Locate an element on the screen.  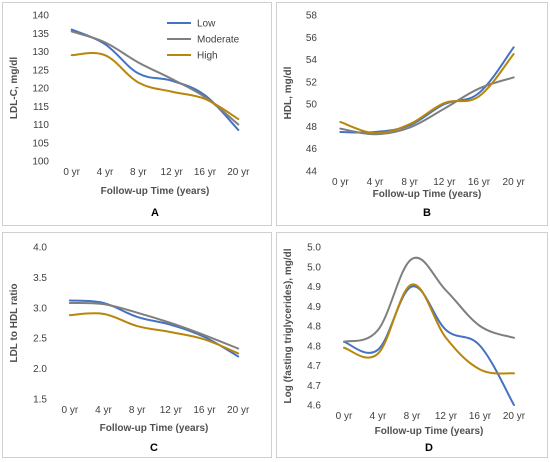
y-tick-label: 48 is located at coordinates (312, 127).